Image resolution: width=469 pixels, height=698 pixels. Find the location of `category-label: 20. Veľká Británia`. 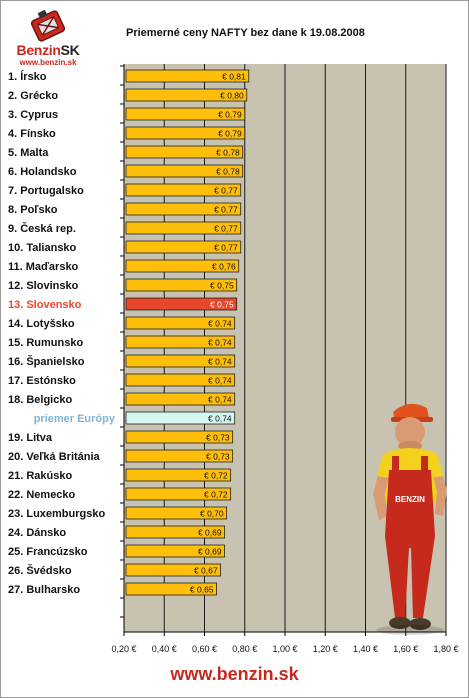

category-label: 20. Veľká Británia is located at coordinates (54, 457).